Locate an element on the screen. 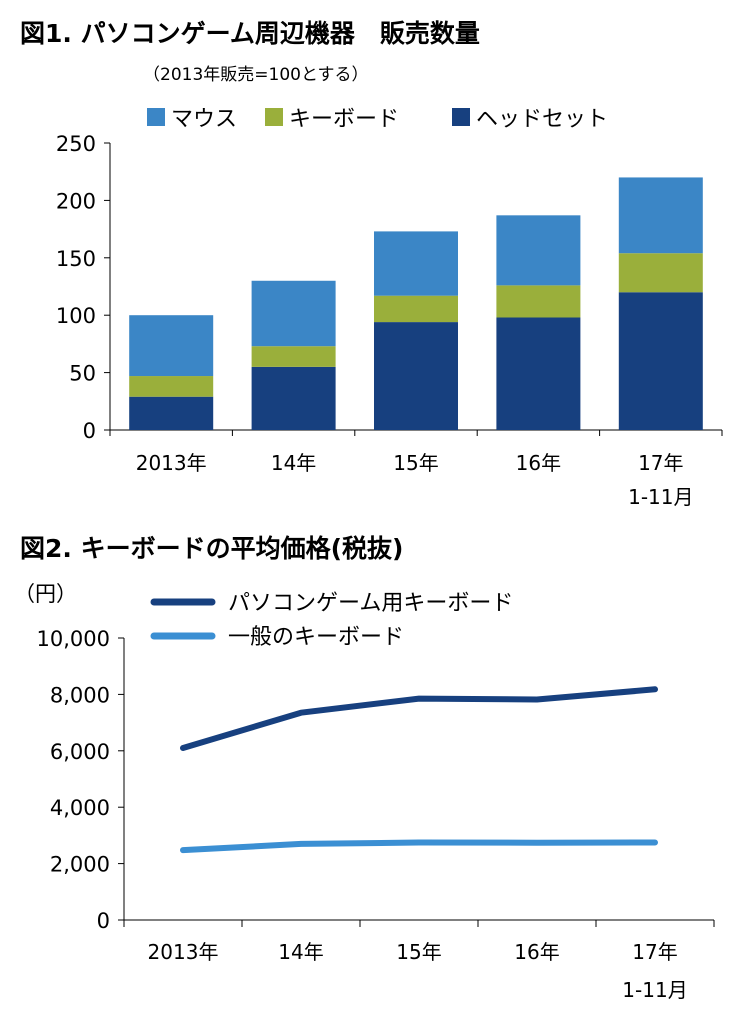 The image size is (738, 1024). fig2-y-tick-label: 4,000 is located at coordinates (80, 808).